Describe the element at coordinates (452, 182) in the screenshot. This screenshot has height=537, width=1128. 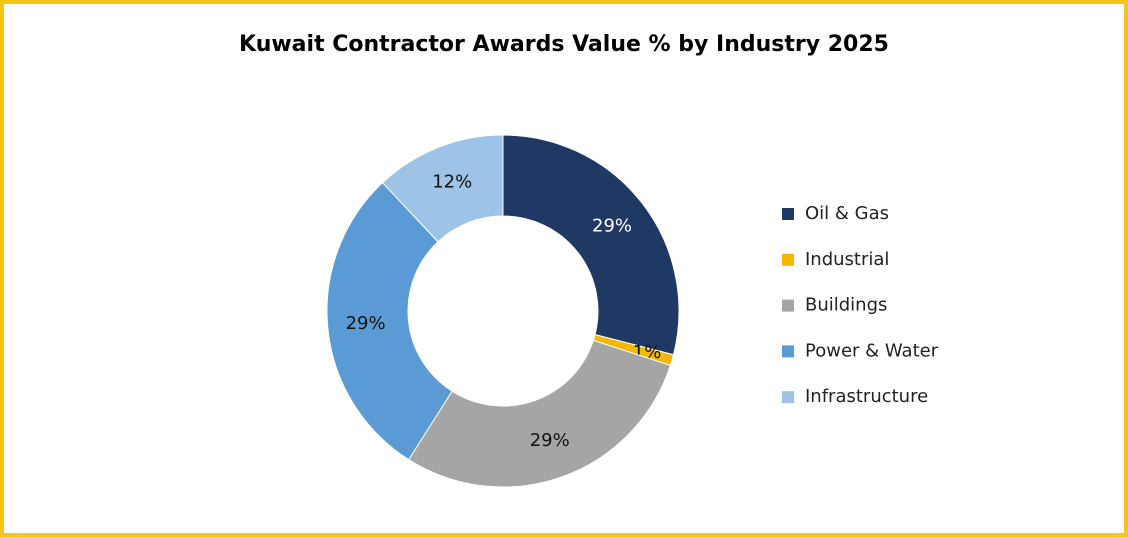
I see `slice-label: 12%` at that location.